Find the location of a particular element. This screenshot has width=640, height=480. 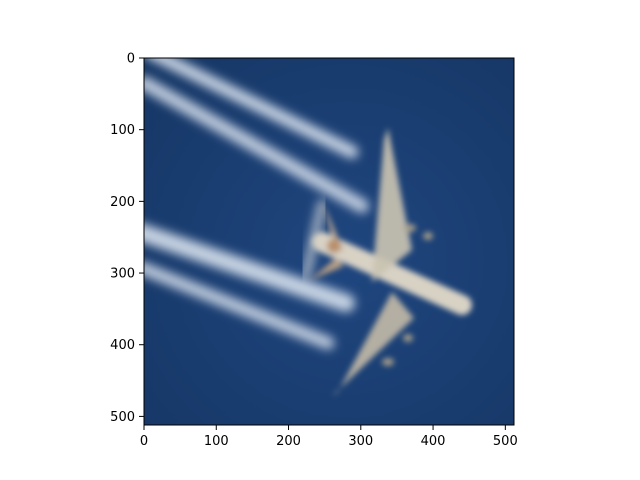

y-tick-label: 300 is located at coordinates (122, 274).